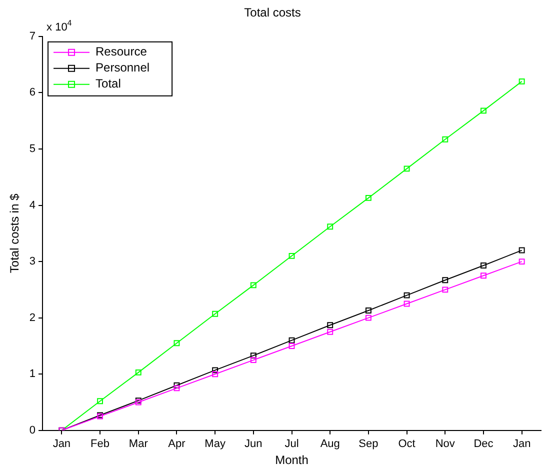 The height and width of the screenshot is (472, 549). What do you see at coordinates (177, 444) in the screenshot?
I see `x-tick-label: Apr` at bounding box center [177, 444].